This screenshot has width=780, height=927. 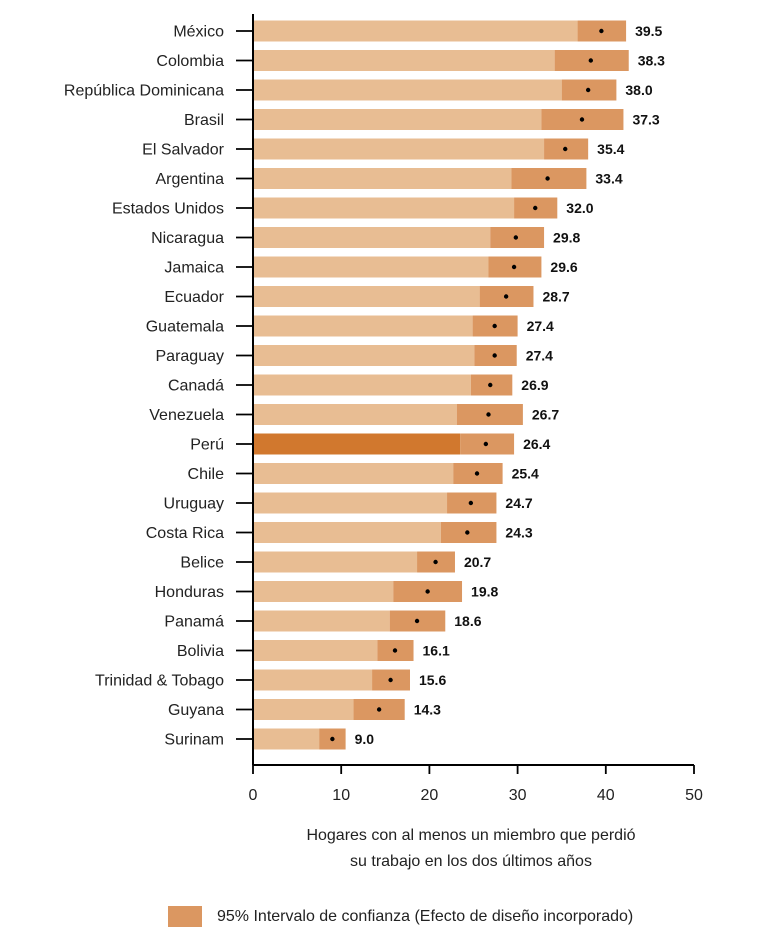 I want to click on category-label-16: Uruguay, so click(x=194, y=504).